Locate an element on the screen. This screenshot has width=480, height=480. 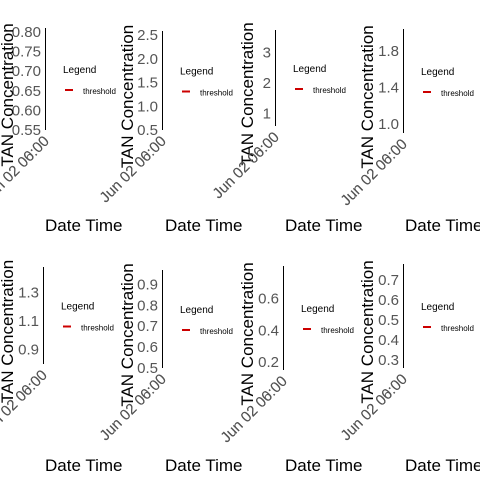
y-tick-label: 1.4 is located at coordinates (388, 88).